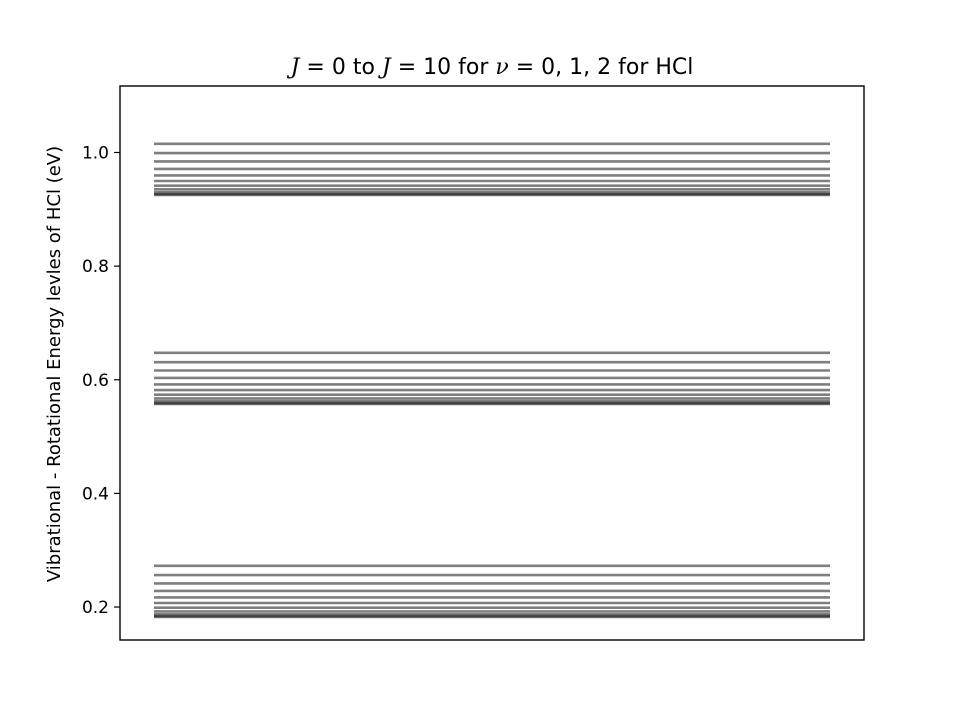 The height and width of the screenshot is (720, 960). Describe the element at coordinates (443, 67) in the screenshot. I see `title-eq10: = 10 for` at that location.